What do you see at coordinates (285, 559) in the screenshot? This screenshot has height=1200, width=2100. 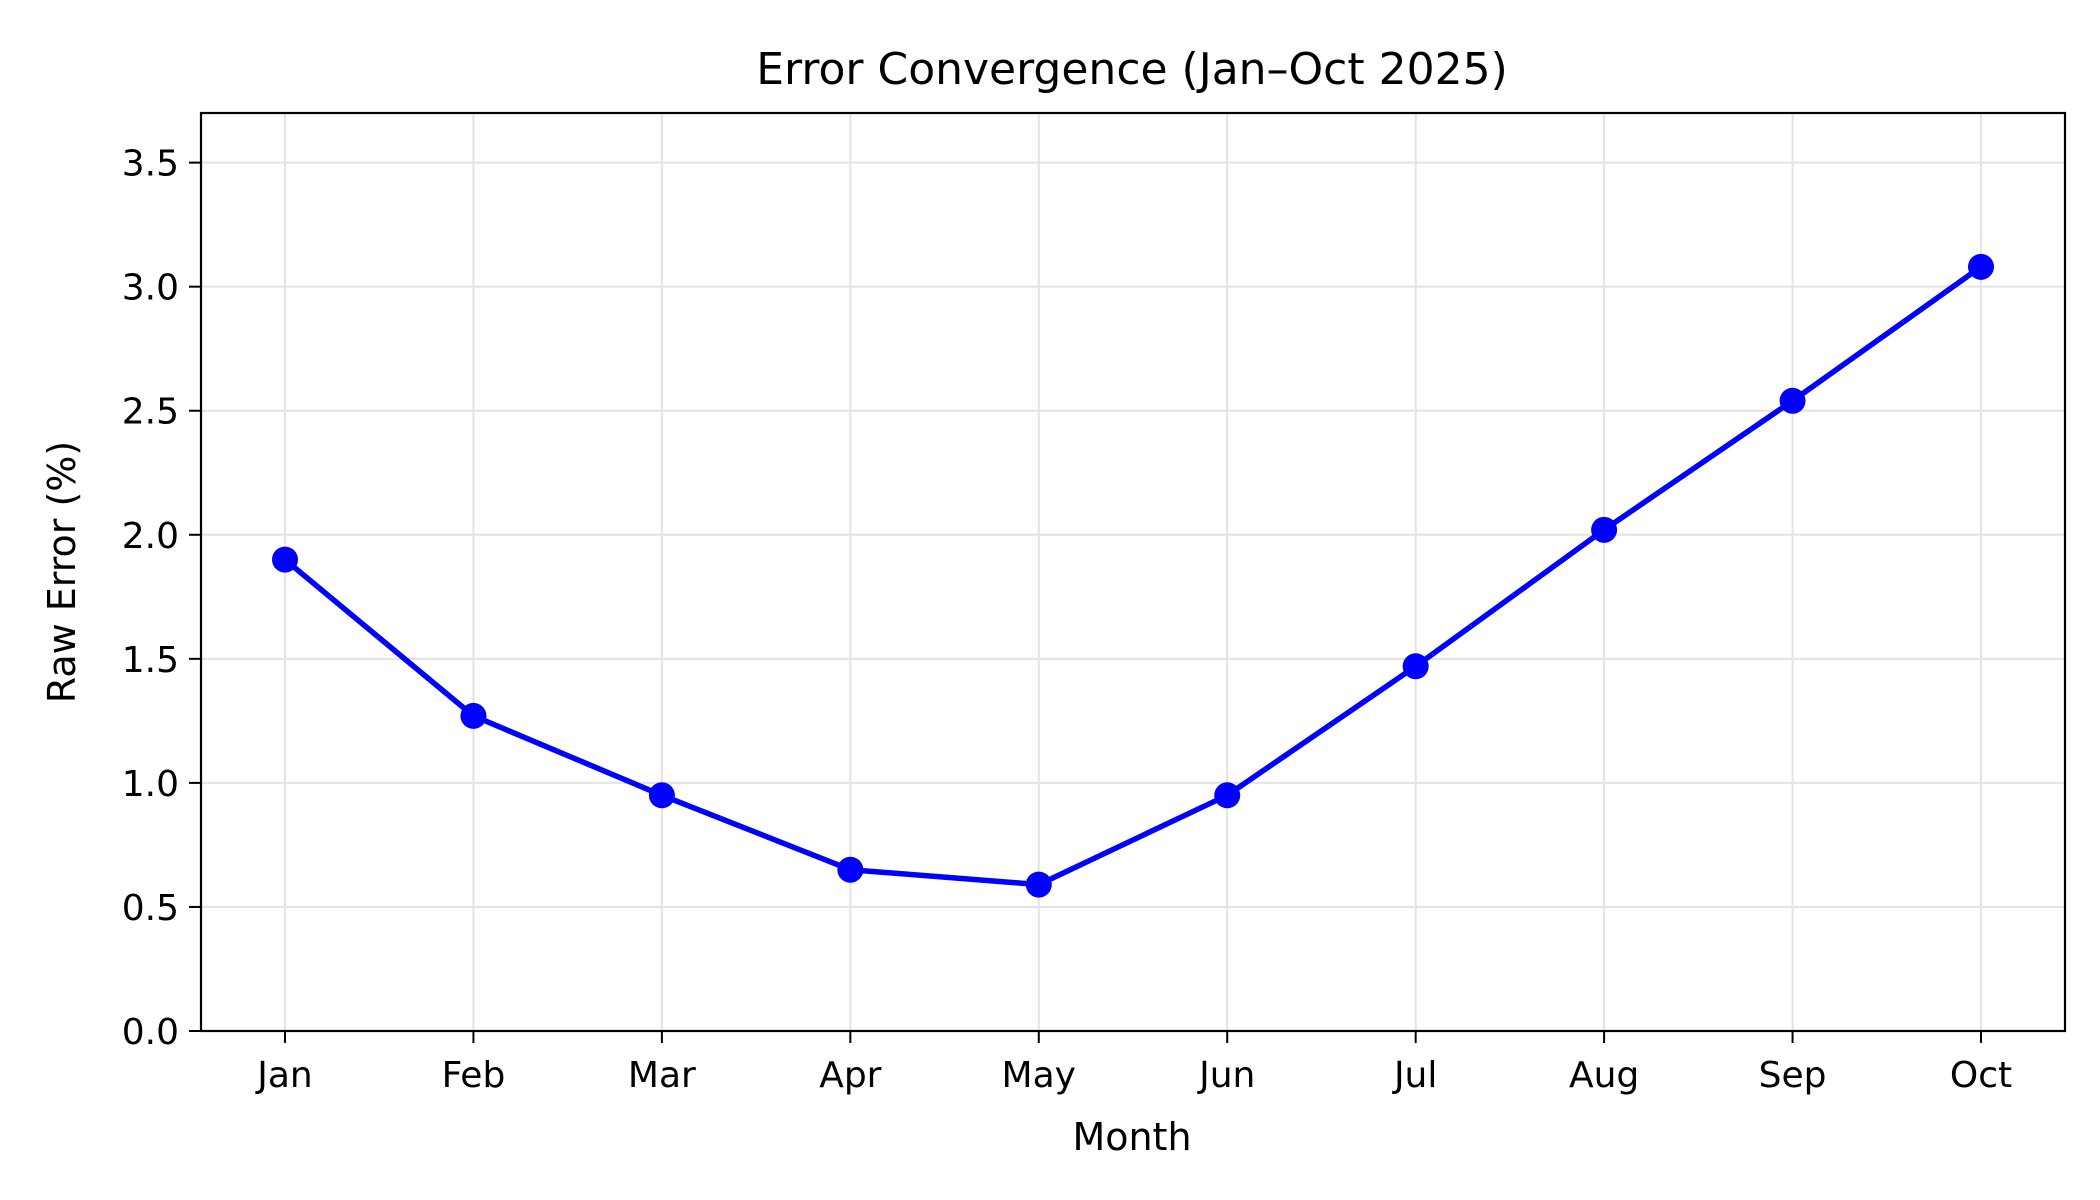 I see `data-point-jan` at bounding box center [285, 559].